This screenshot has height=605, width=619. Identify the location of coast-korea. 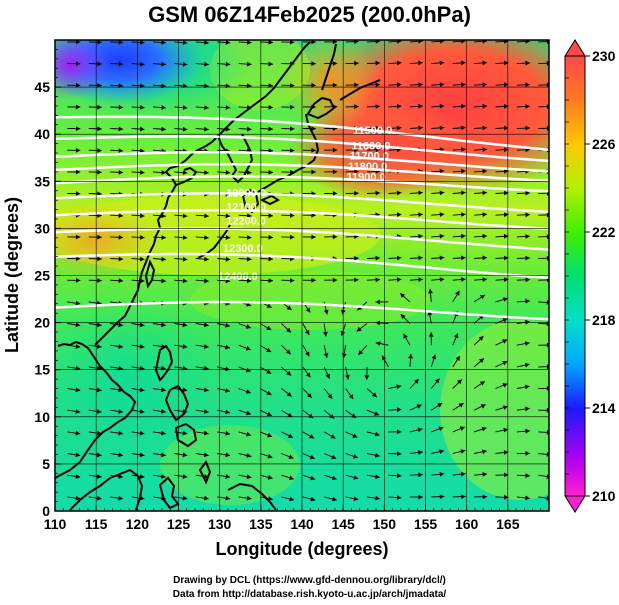
(235, 158).